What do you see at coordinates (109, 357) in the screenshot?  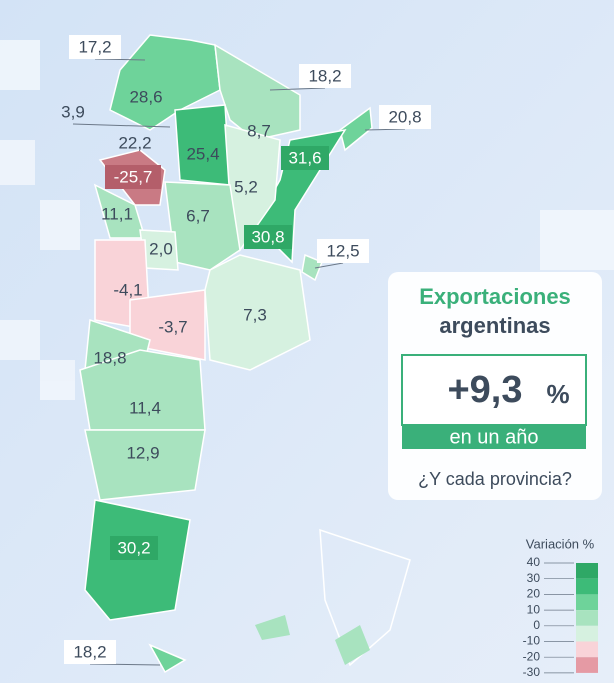 I see `province-value: 18,8` at bounding box center [109, 357].